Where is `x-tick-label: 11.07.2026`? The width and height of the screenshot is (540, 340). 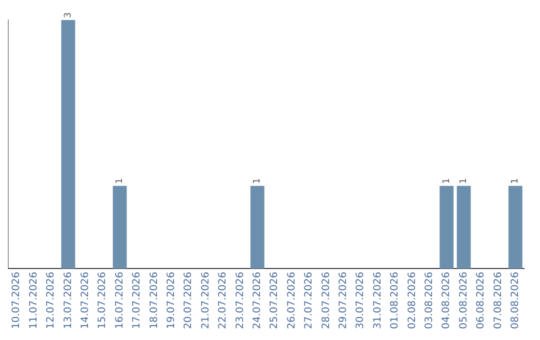
x-tick-label: 11.07.2026 is located at coordinates (34, 301).